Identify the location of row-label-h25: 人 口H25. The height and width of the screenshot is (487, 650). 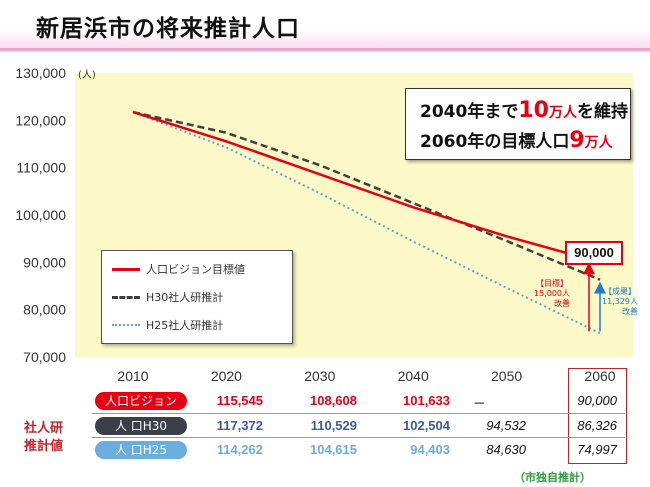
(141, 450).